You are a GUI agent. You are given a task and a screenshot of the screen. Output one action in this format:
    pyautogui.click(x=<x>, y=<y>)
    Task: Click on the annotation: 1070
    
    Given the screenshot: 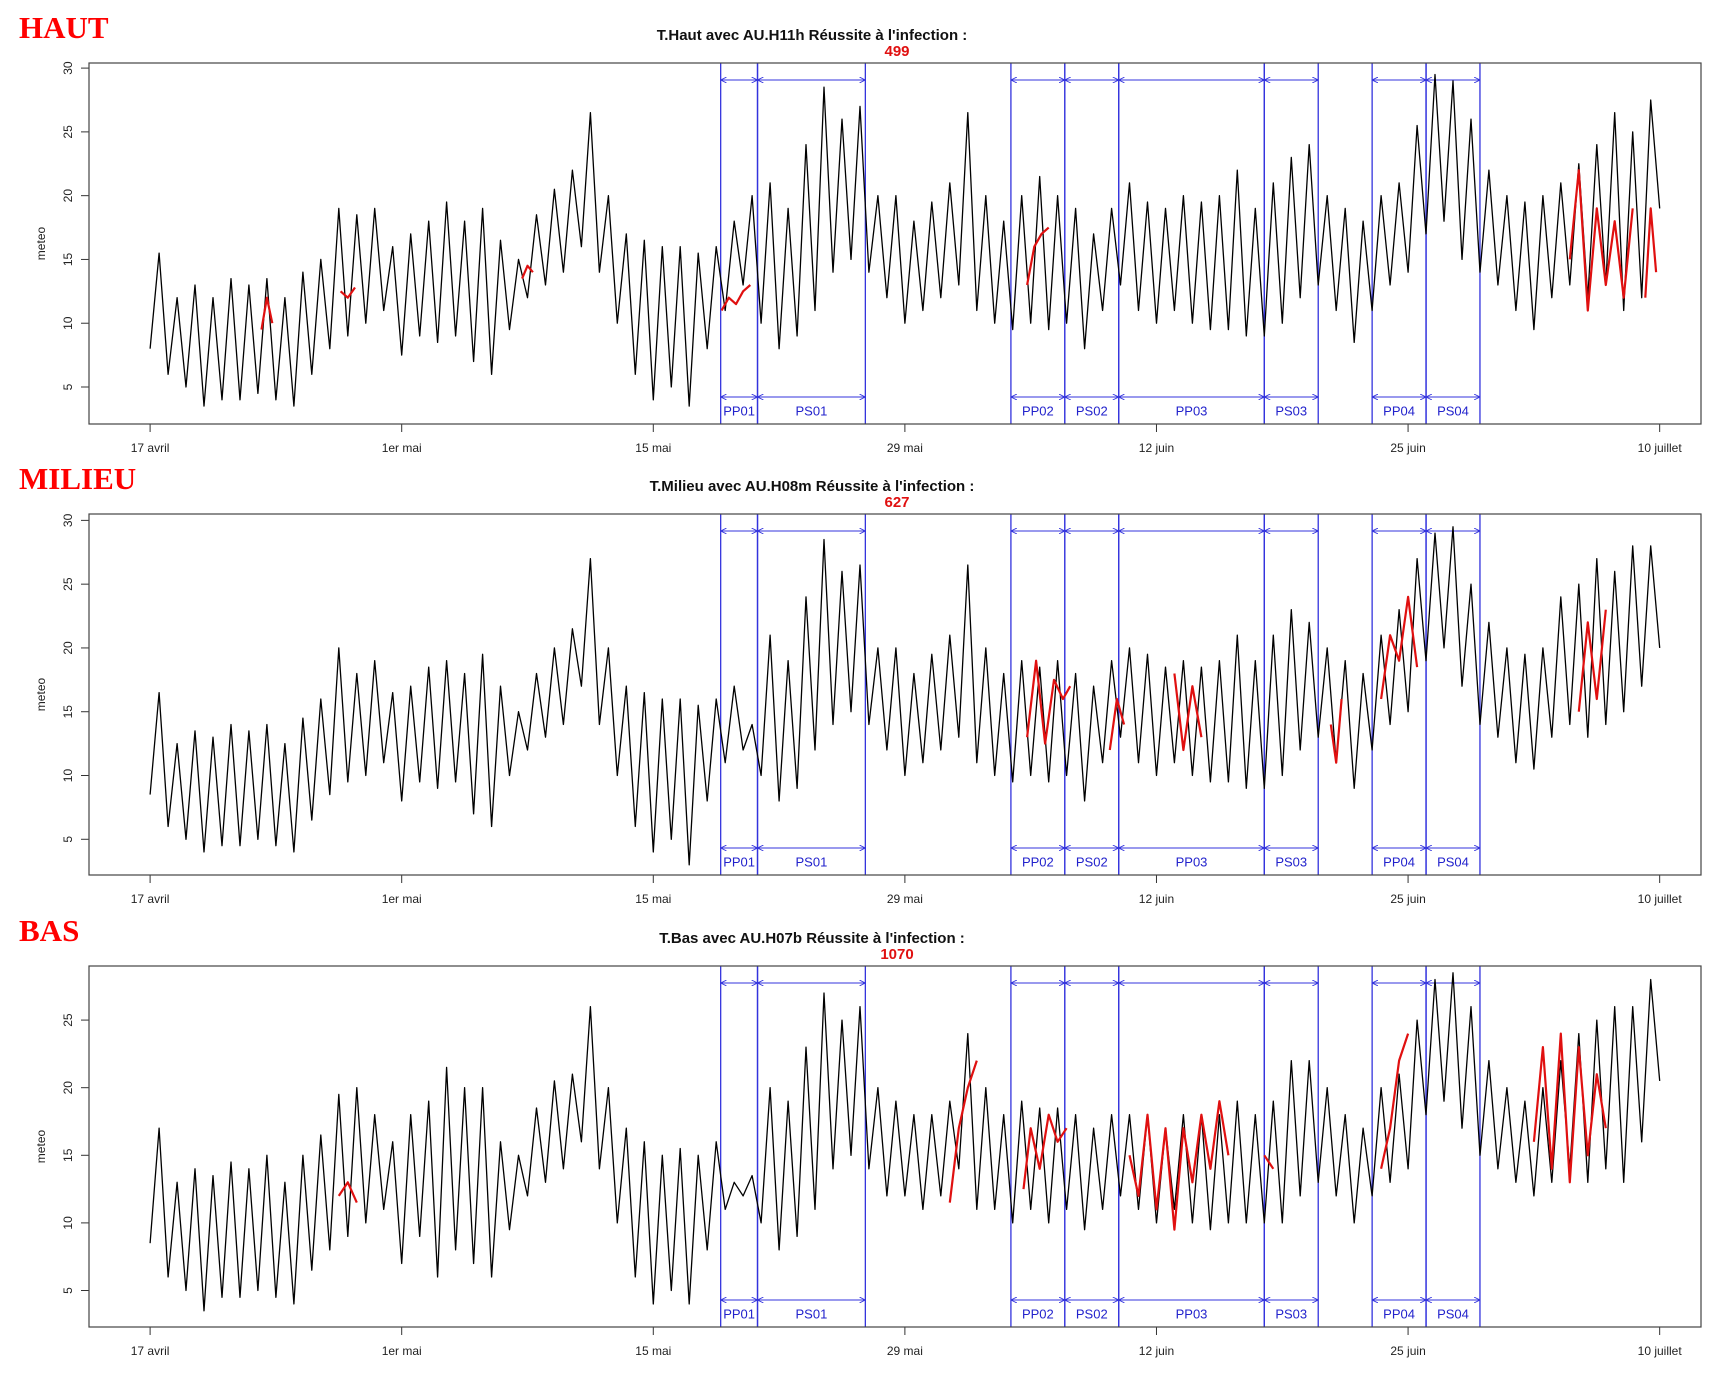 What is the action you would take?
    pyautogui.click(x=896, y=954)
    